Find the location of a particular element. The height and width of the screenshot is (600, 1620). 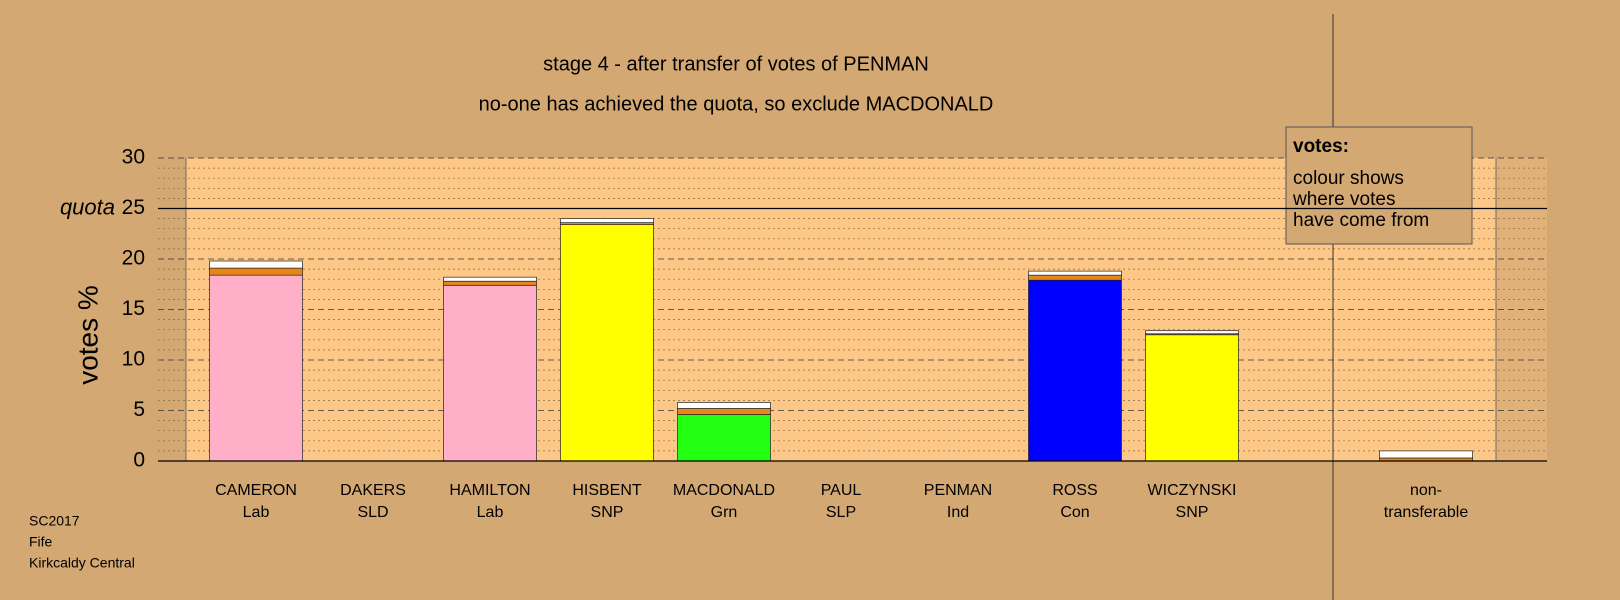

annotation-line: where votes is located at coordinates (1343, 199).